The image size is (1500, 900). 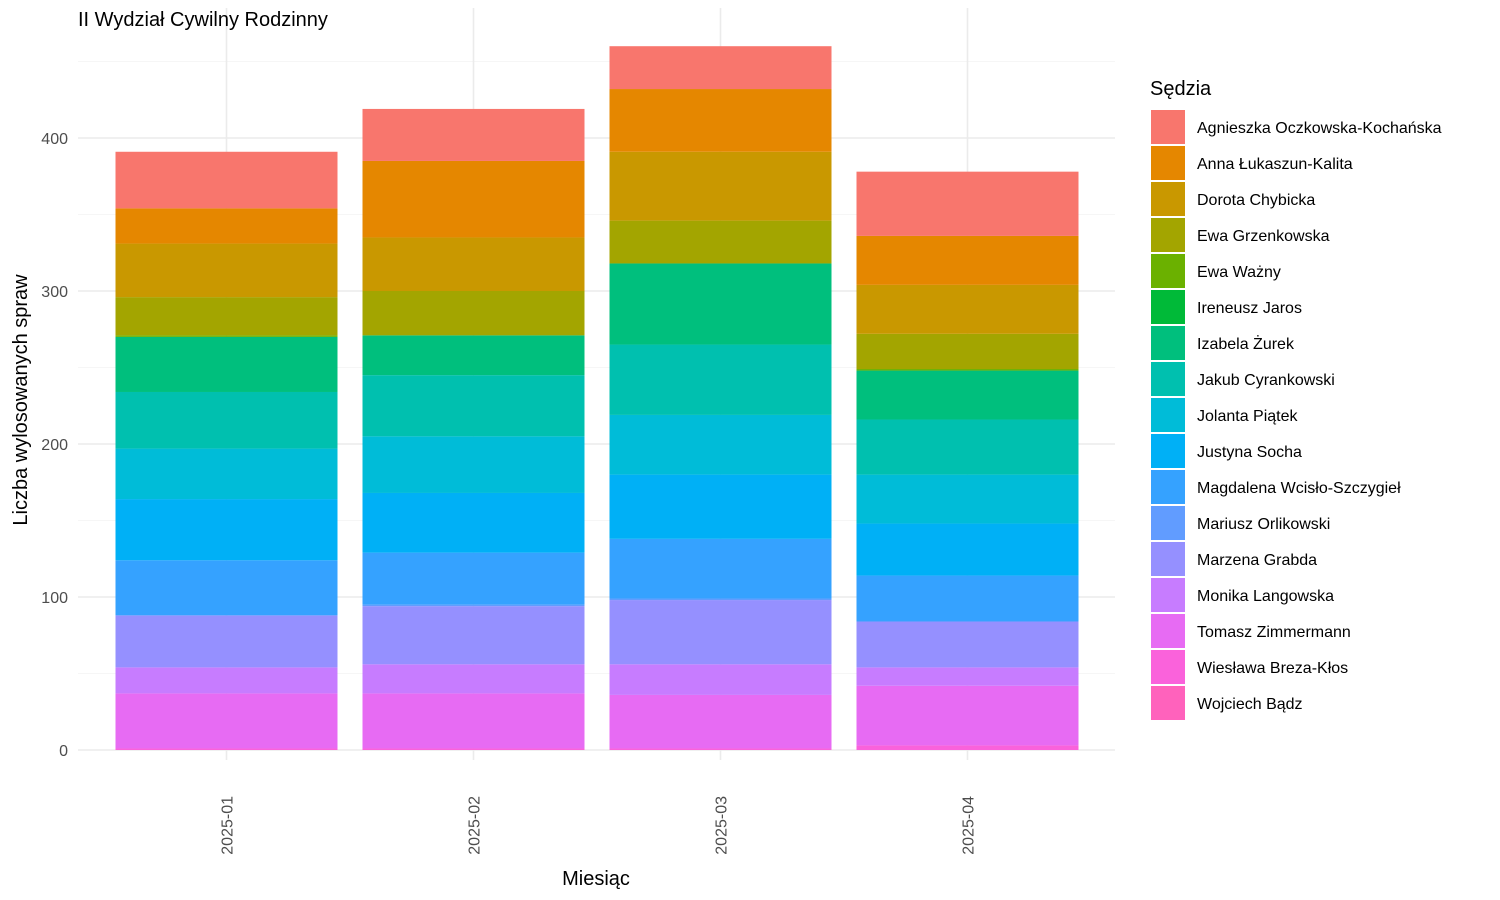 What do you see at coordinates (1181, 89) in the screenshot?
I see `legend-title: Sędzia` at bounding box center [1181, 89].